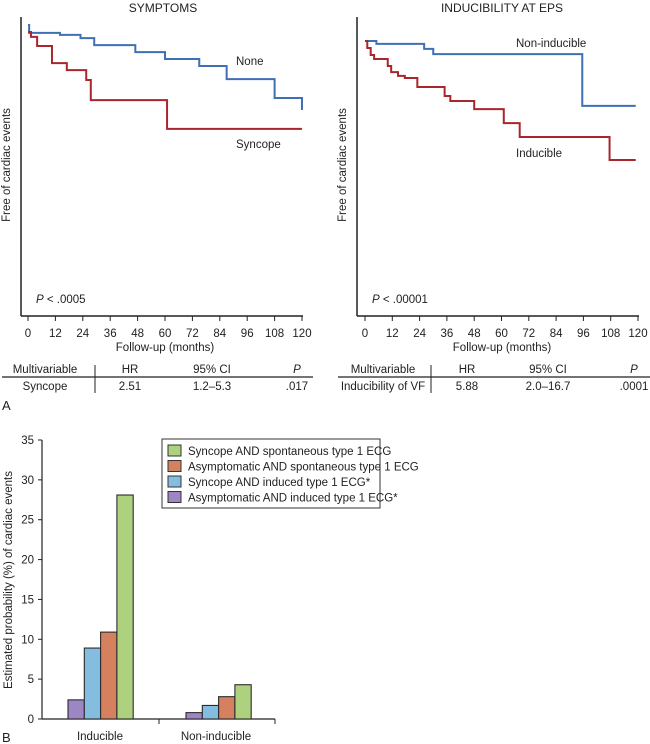 This screenshot has width=650, height=744. Describe the element at coordinates (27, 561) in the screenshot. I see `y-tick-label: 20` at that location.